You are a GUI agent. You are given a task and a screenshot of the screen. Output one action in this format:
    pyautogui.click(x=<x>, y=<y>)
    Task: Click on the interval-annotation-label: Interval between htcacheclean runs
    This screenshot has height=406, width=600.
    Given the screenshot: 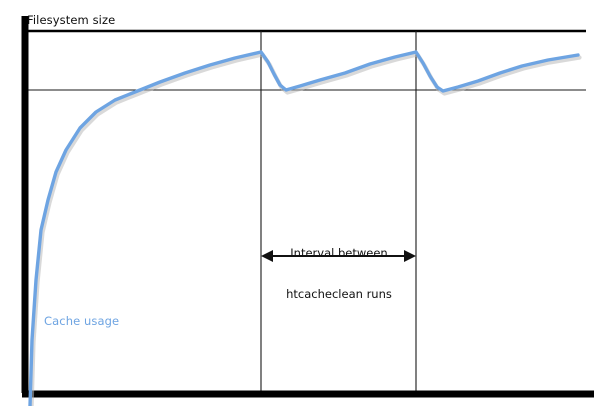 What is the action you would take?
    pyautogui.click(x=339, y=274)
    